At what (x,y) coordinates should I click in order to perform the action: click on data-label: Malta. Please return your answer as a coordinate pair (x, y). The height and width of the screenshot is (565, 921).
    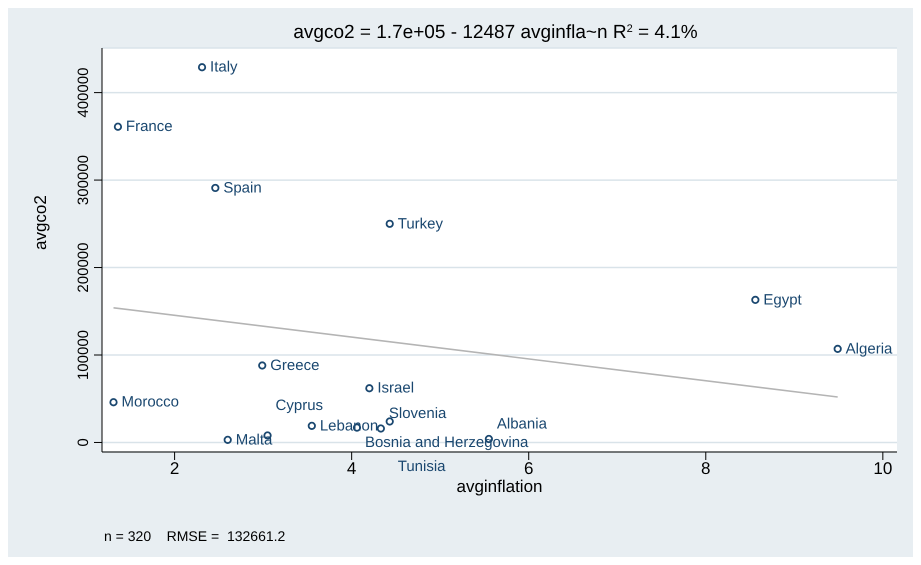
    Looking at the image, I should click on (255, 439).